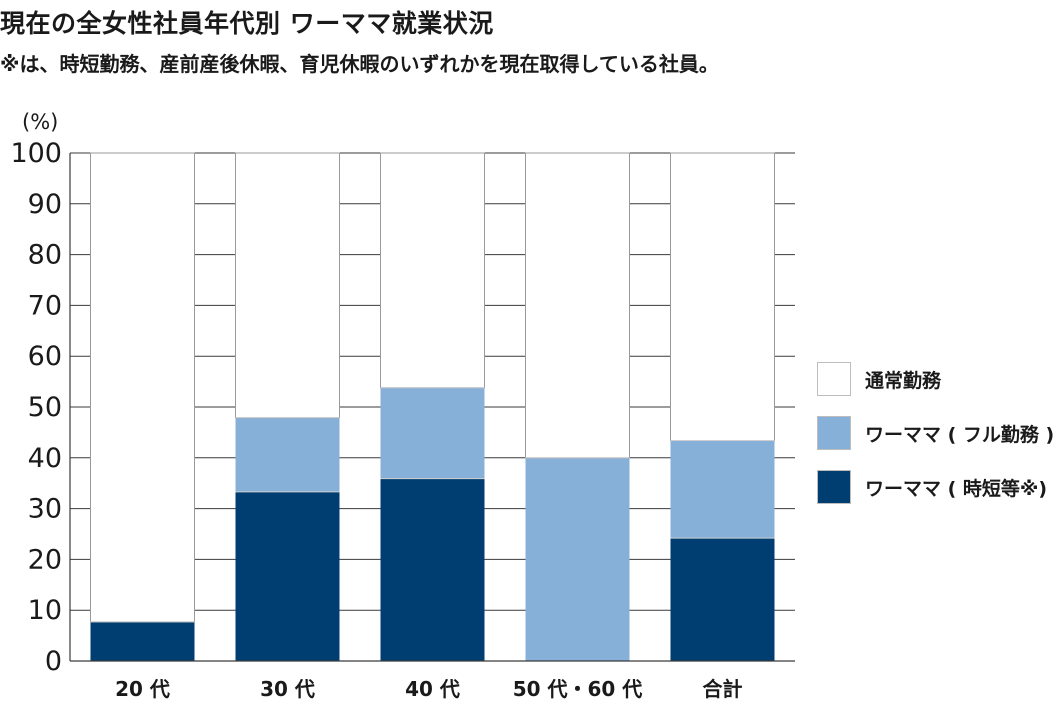 The image size is (1062, 724). Describe the element at coordinates (45, 356) in the screenshot. I see `y-tick-label: 60` at that location.